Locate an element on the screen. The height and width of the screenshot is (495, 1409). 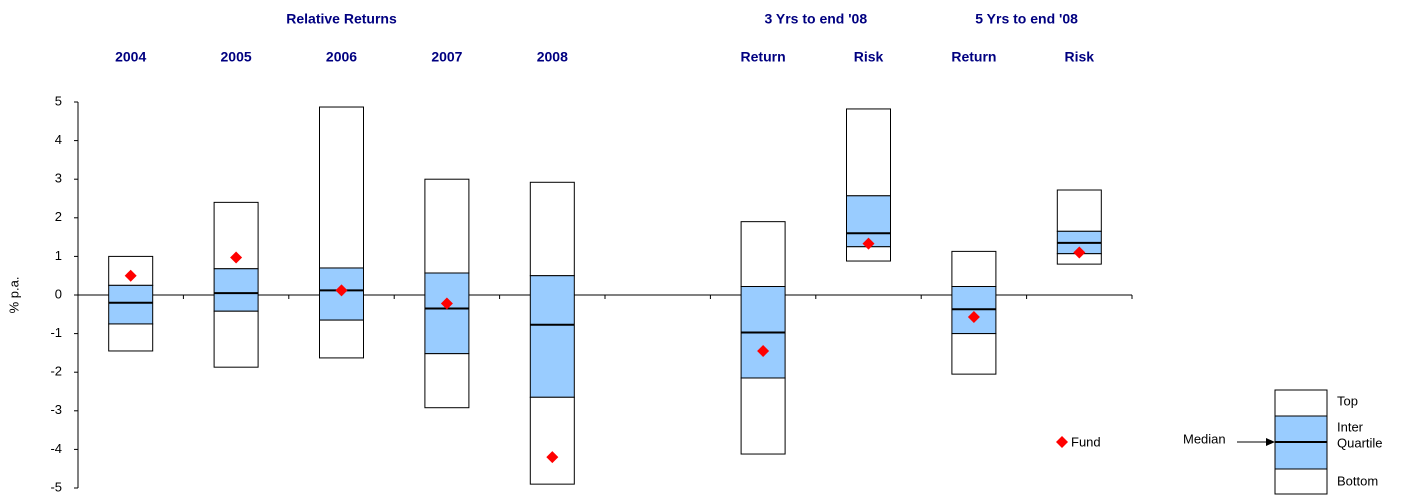
key-iq-label: Inter is located at coordinates (1350, 426).